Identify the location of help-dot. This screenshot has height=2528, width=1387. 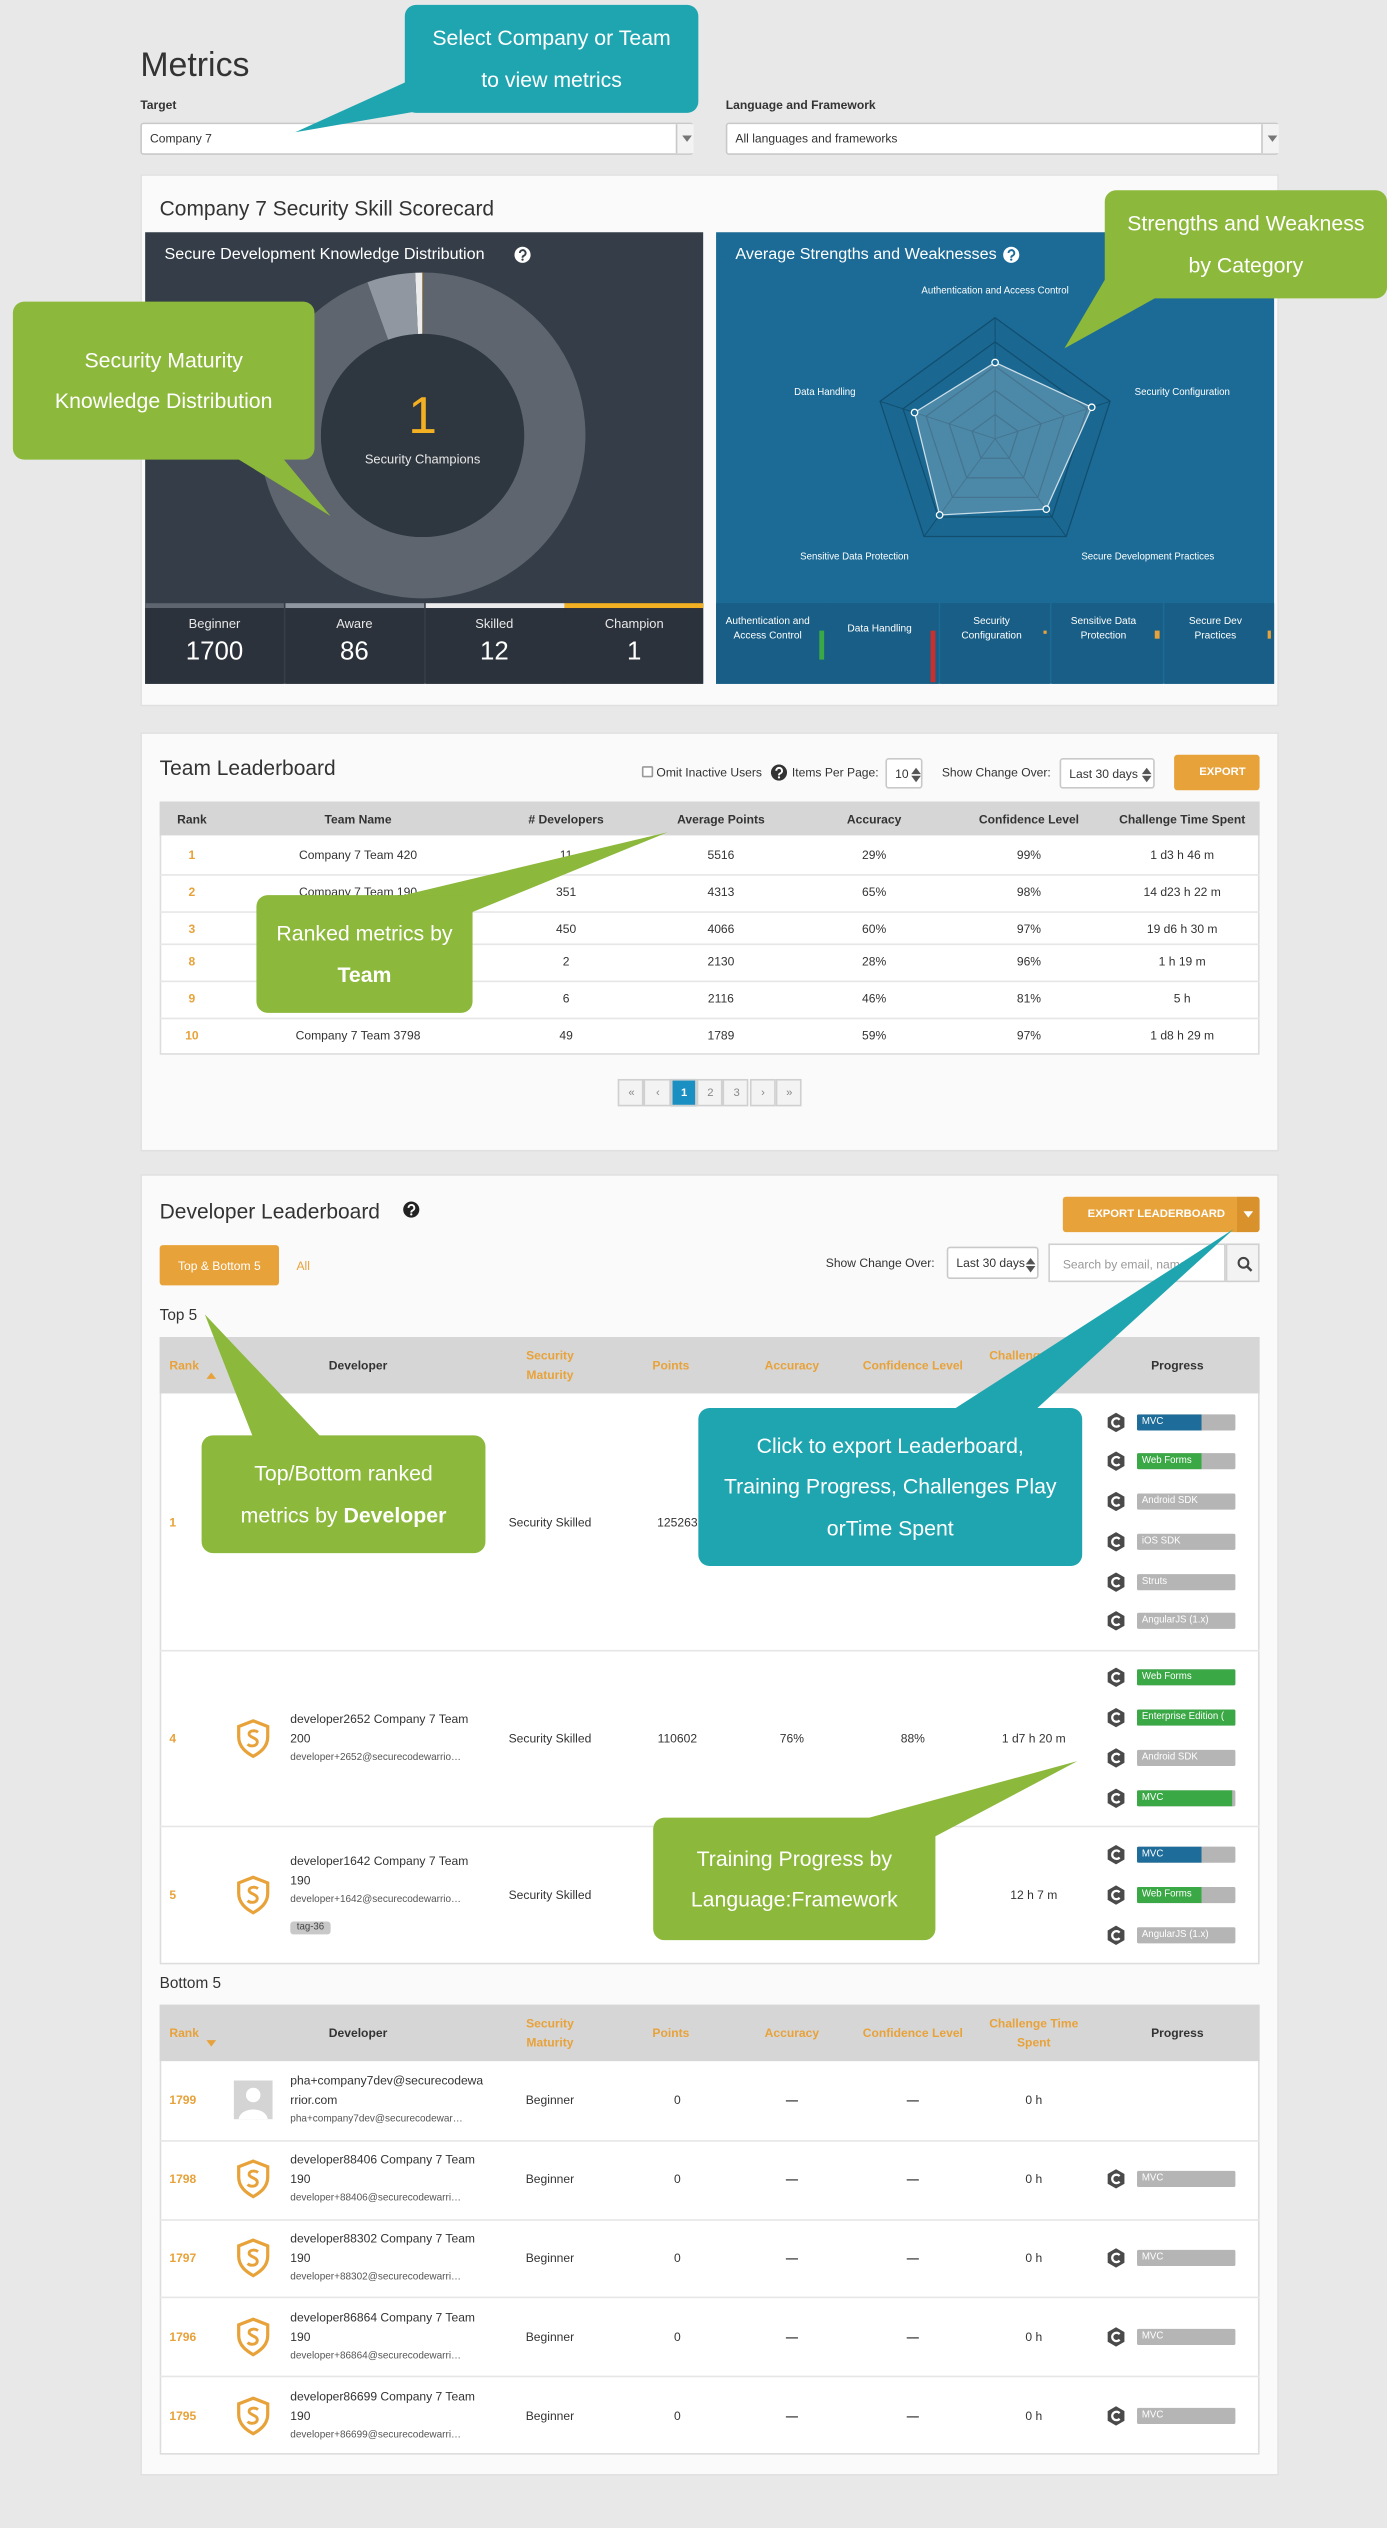
(411, 1214).